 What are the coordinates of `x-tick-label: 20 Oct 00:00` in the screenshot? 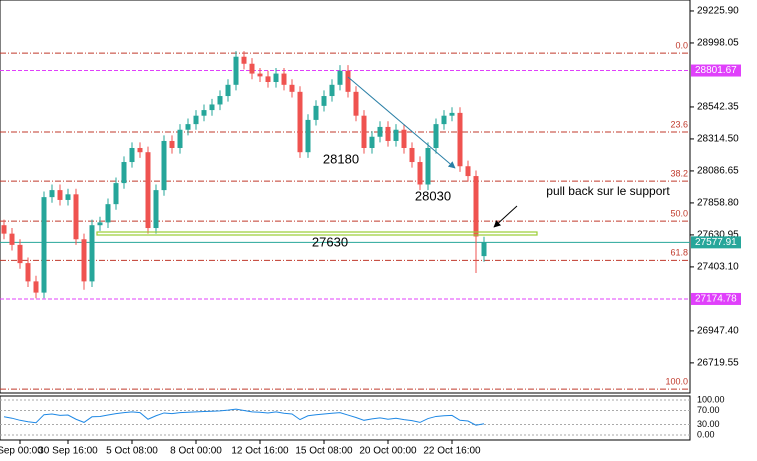 It's located at (388, 451).